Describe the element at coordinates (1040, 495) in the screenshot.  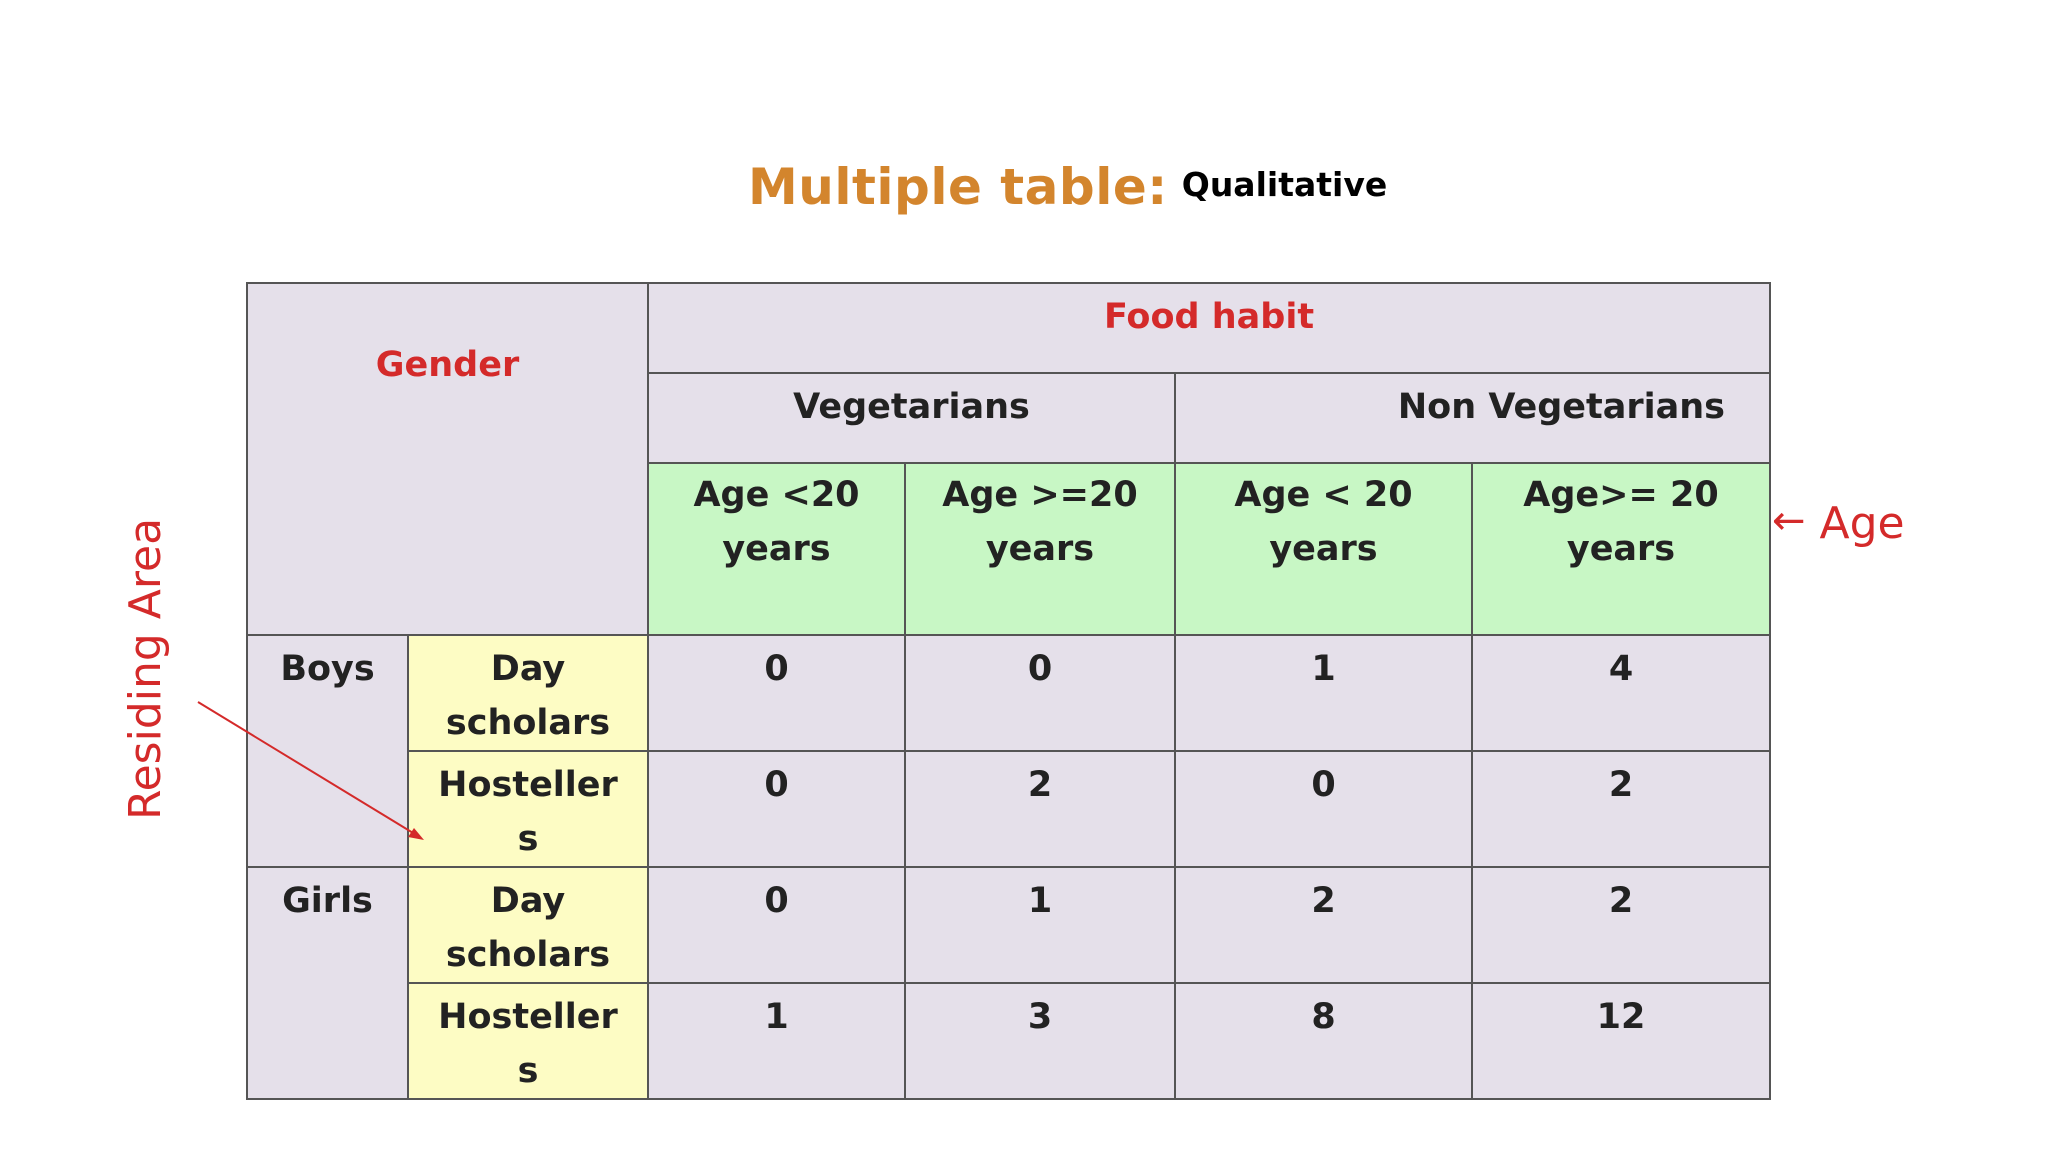
I see `age-header-line1: Age >=20` at that location.